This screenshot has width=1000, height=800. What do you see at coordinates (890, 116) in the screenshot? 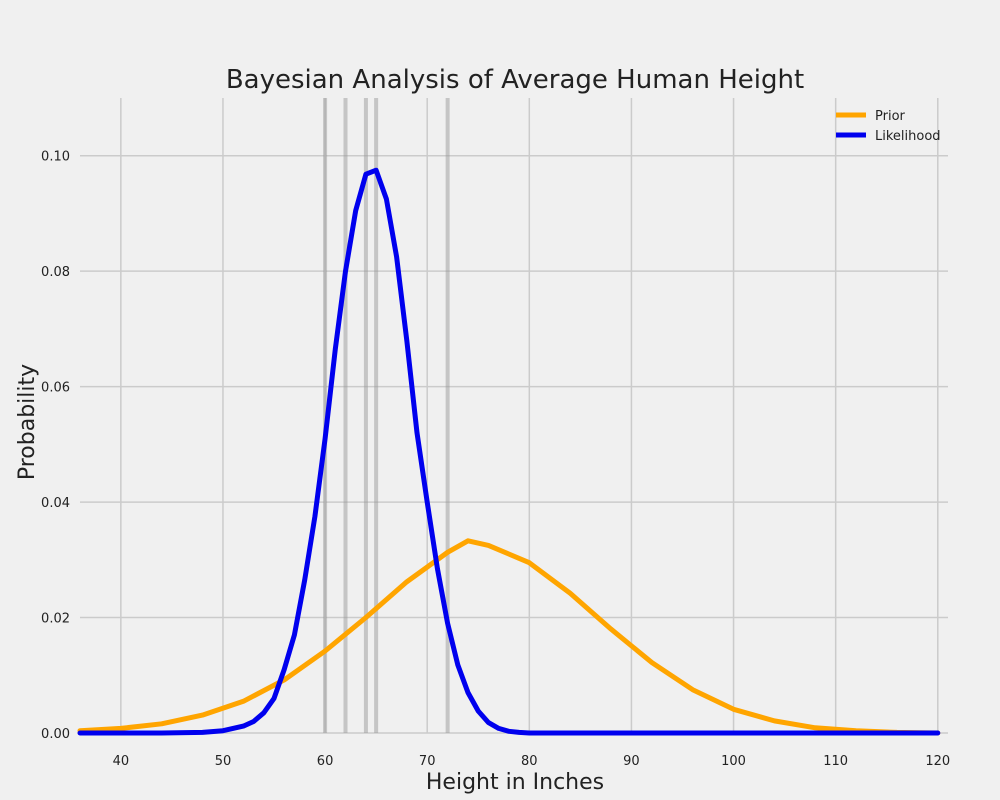
I see `legend-label-prior: Prior` at bounding box center [890, 116].